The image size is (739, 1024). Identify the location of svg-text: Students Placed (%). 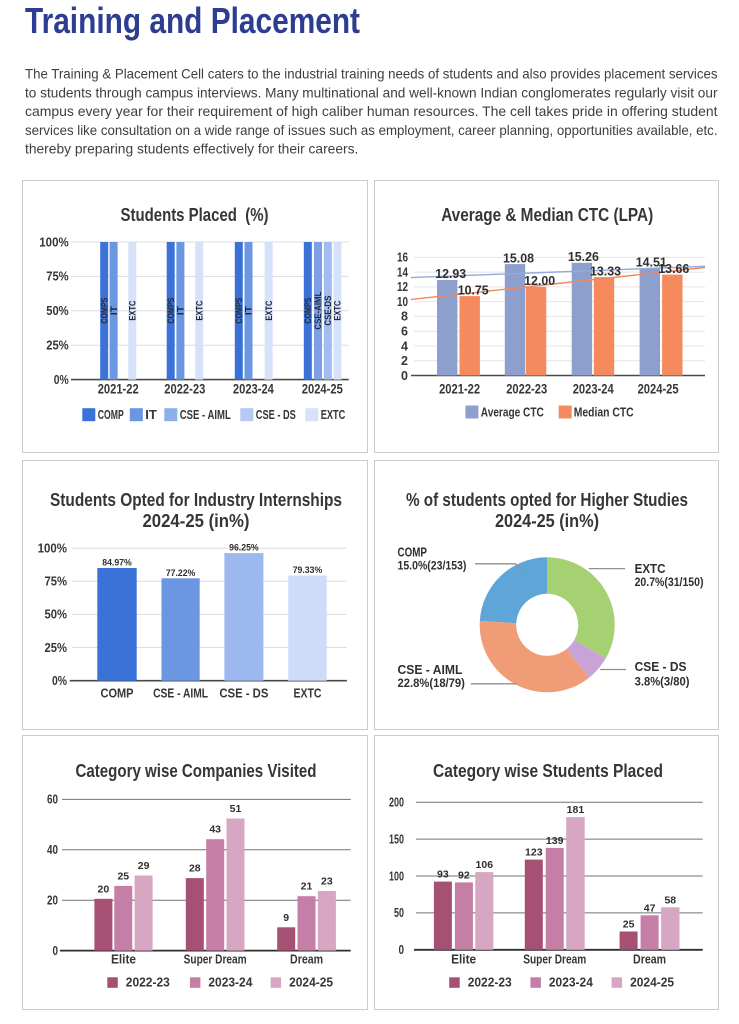
(195, 214).